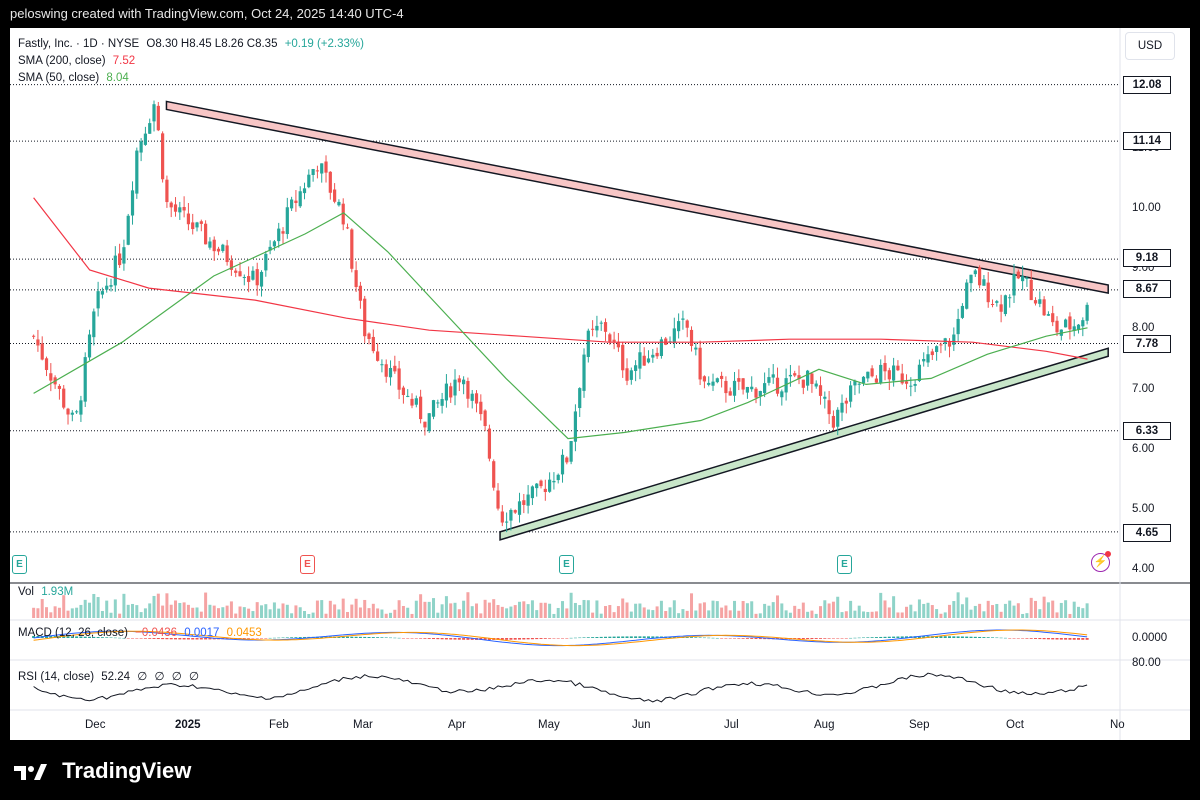 The image size is (1200, 800). I want to click on volume-value: 1.93M, so click(57, 592).